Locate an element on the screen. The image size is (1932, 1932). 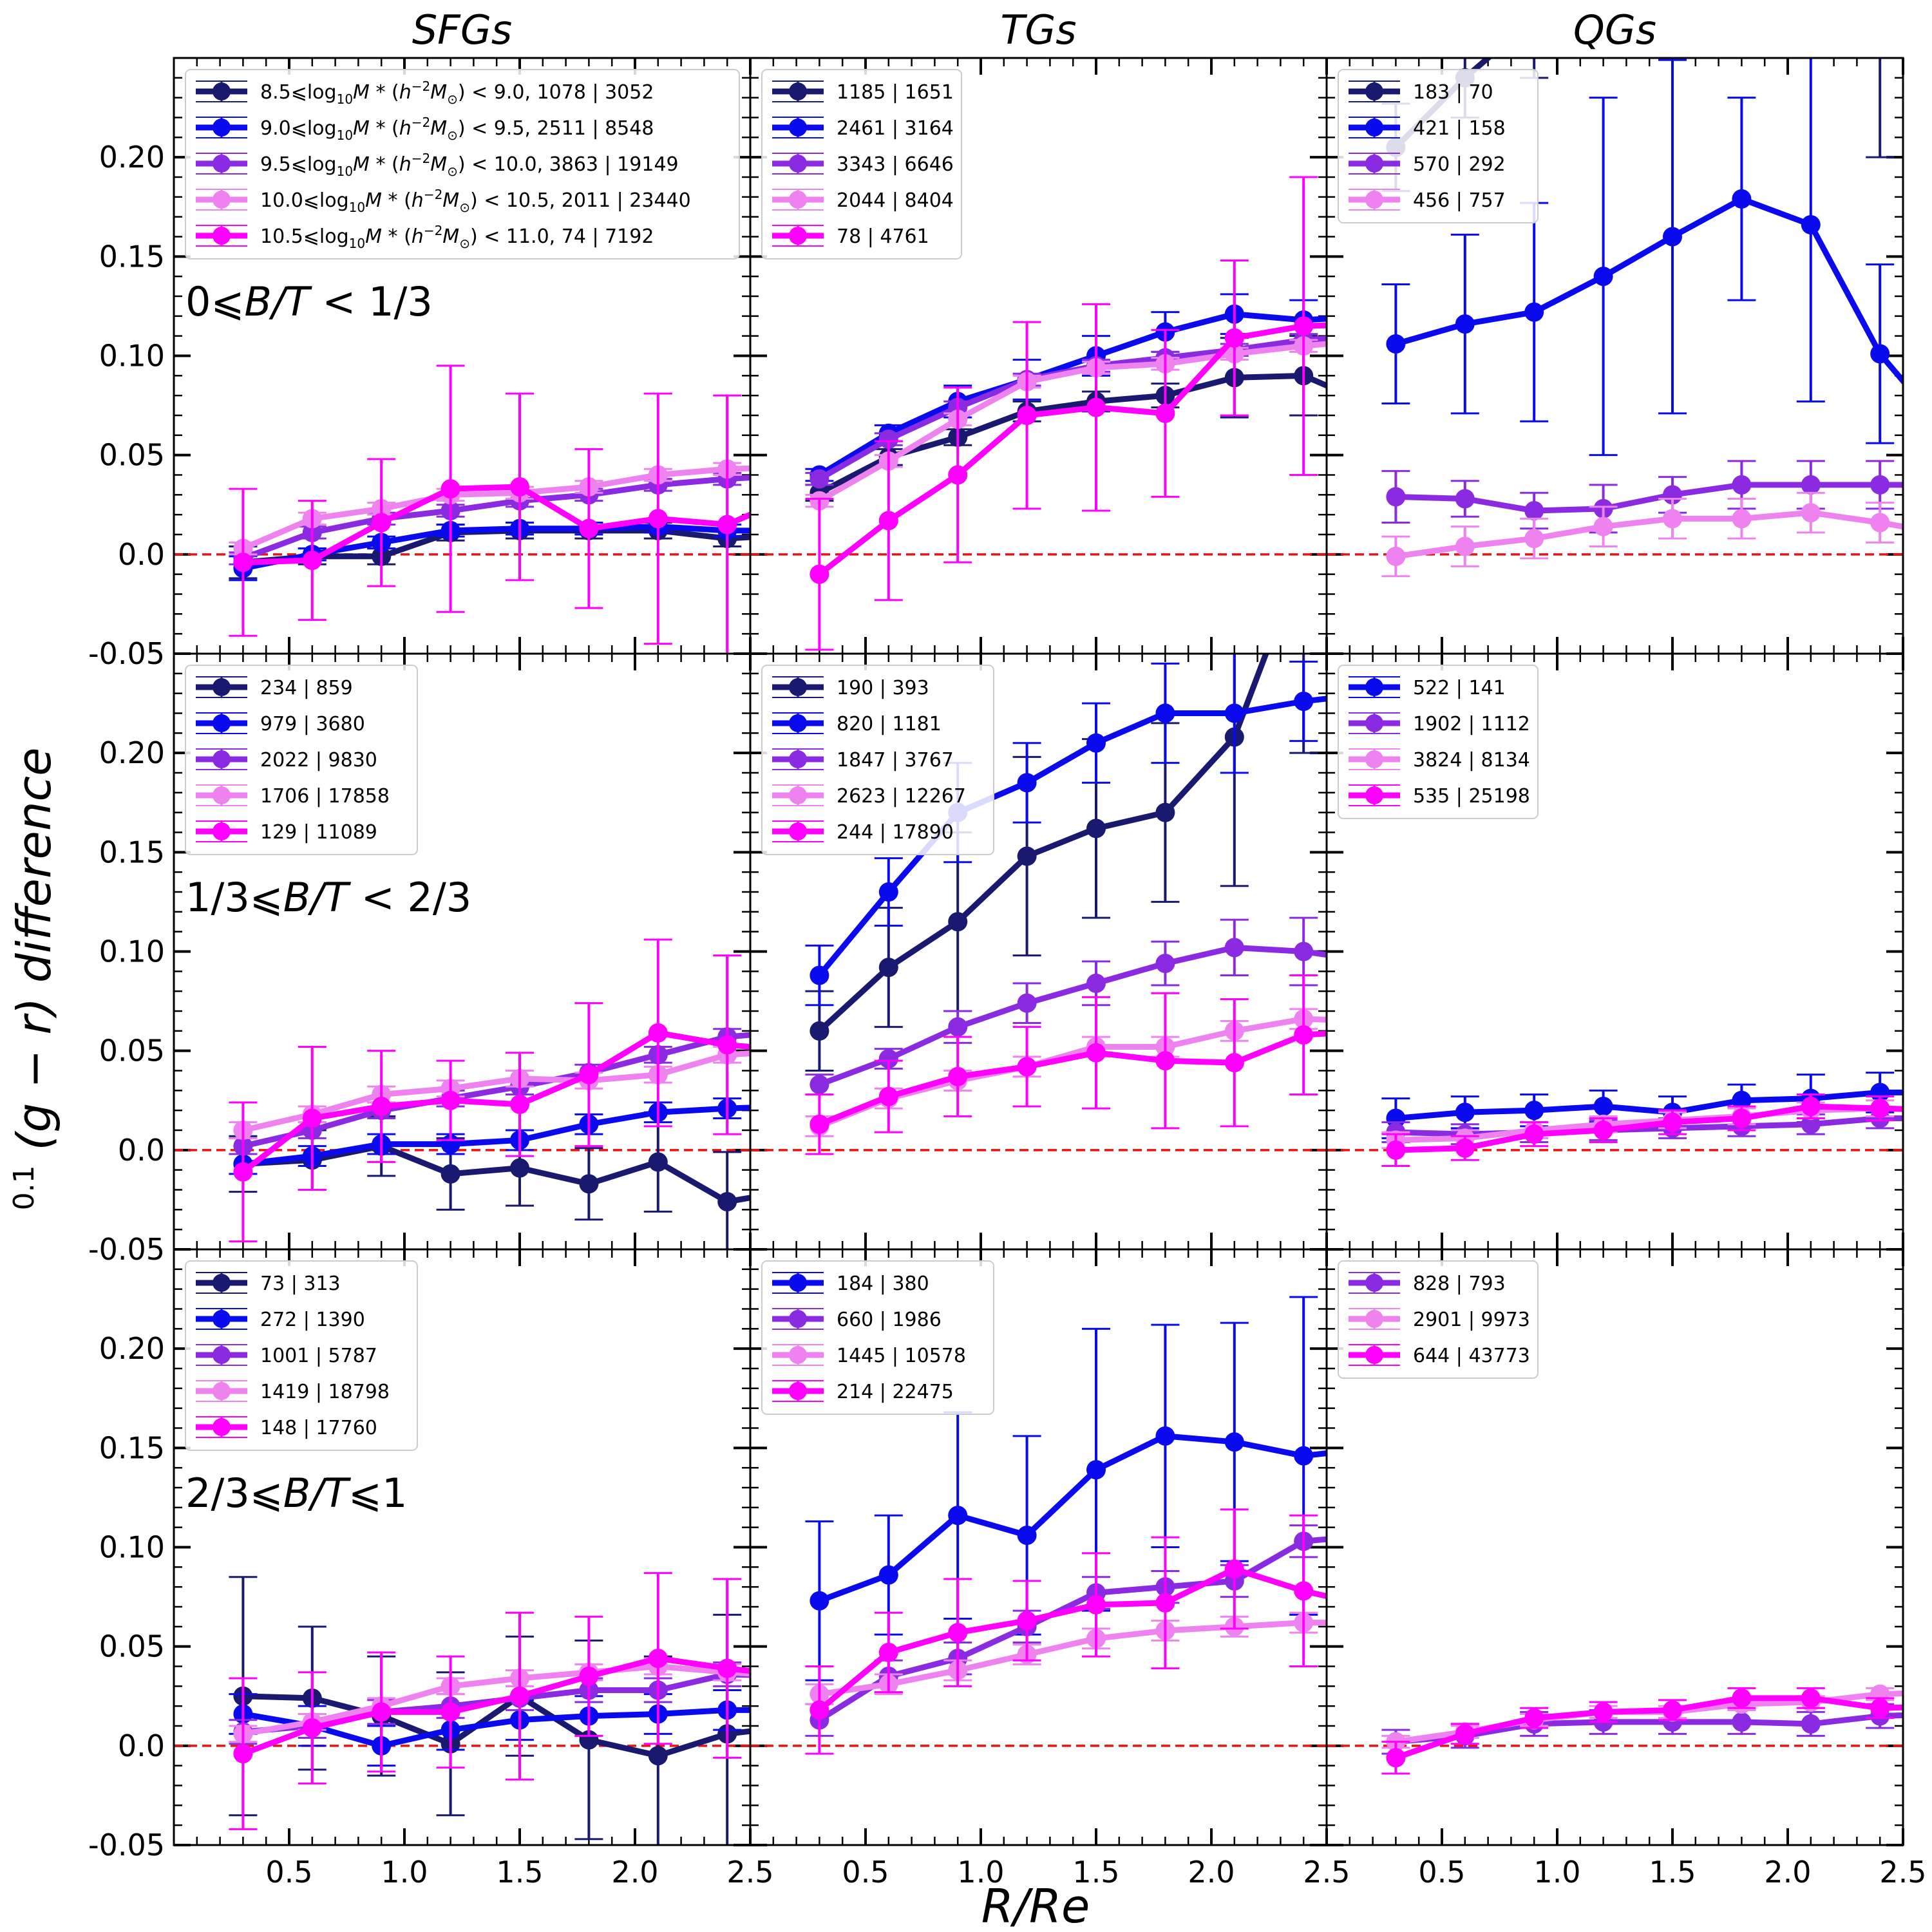
legend-label: 828 | 793 is located at coordinates (1459, 1284).